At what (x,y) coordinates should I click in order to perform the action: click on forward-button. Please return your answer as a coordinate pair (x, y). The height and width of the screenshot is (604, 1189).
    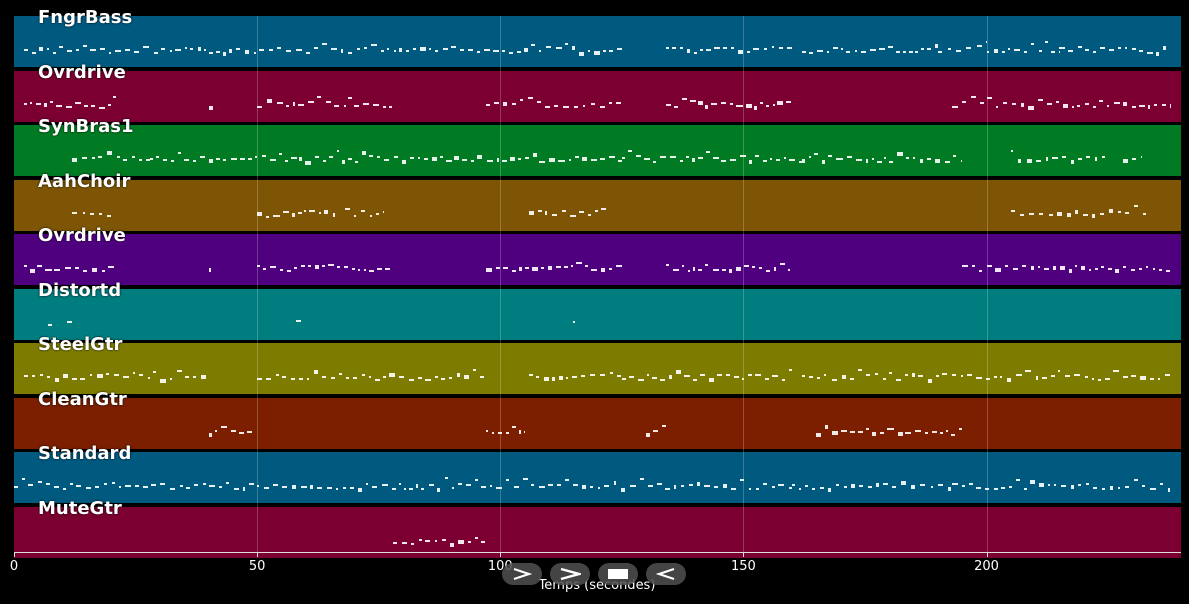
    Looking at the image, I should click on (570, 574).